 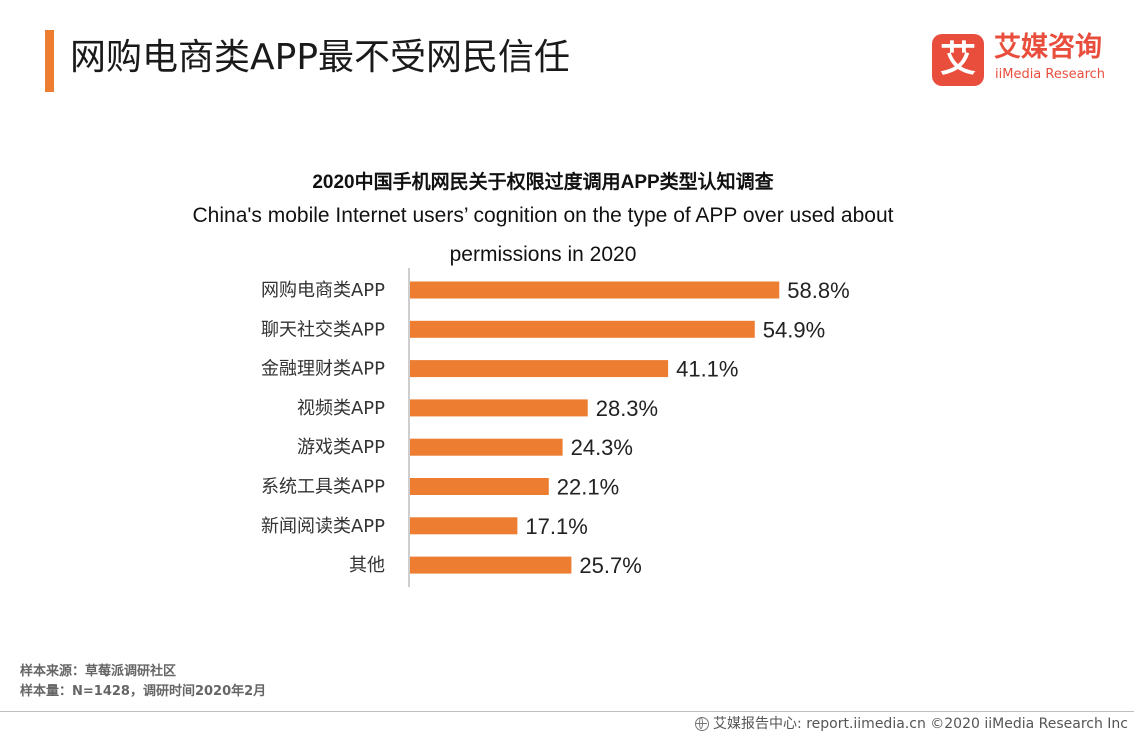 I want to click on category-label: 视频类APP, so click(x=341, y=408).